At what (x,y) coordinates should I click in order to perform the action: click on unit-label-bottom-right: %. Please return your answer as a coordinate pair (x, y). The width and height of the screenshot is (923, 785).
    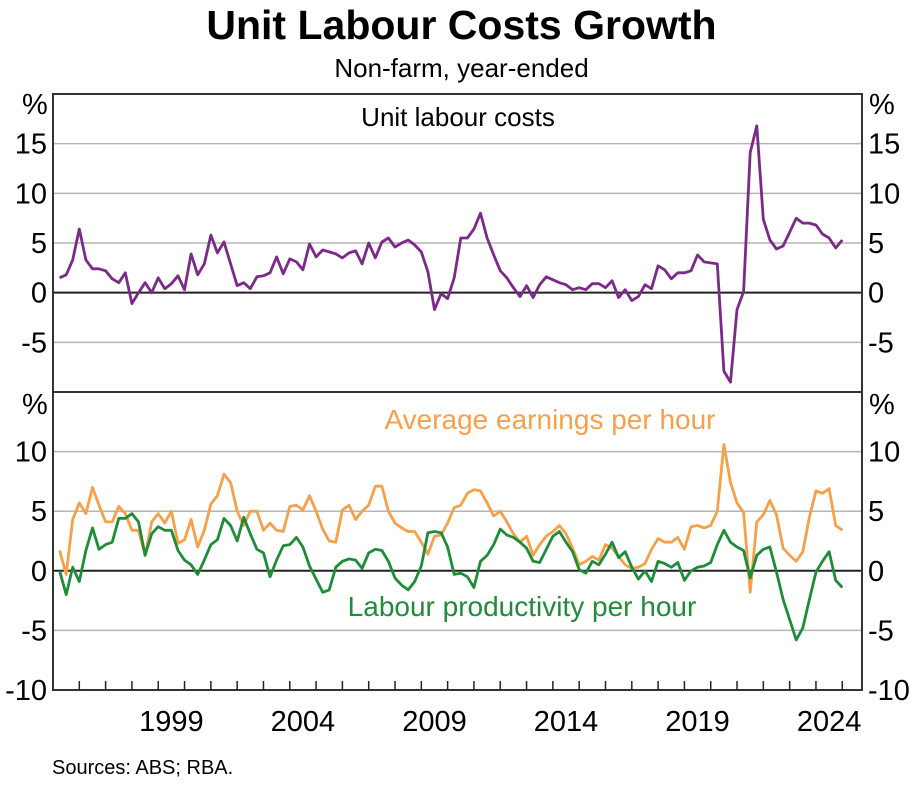
    Looking at the image, I should click on (882, 405).